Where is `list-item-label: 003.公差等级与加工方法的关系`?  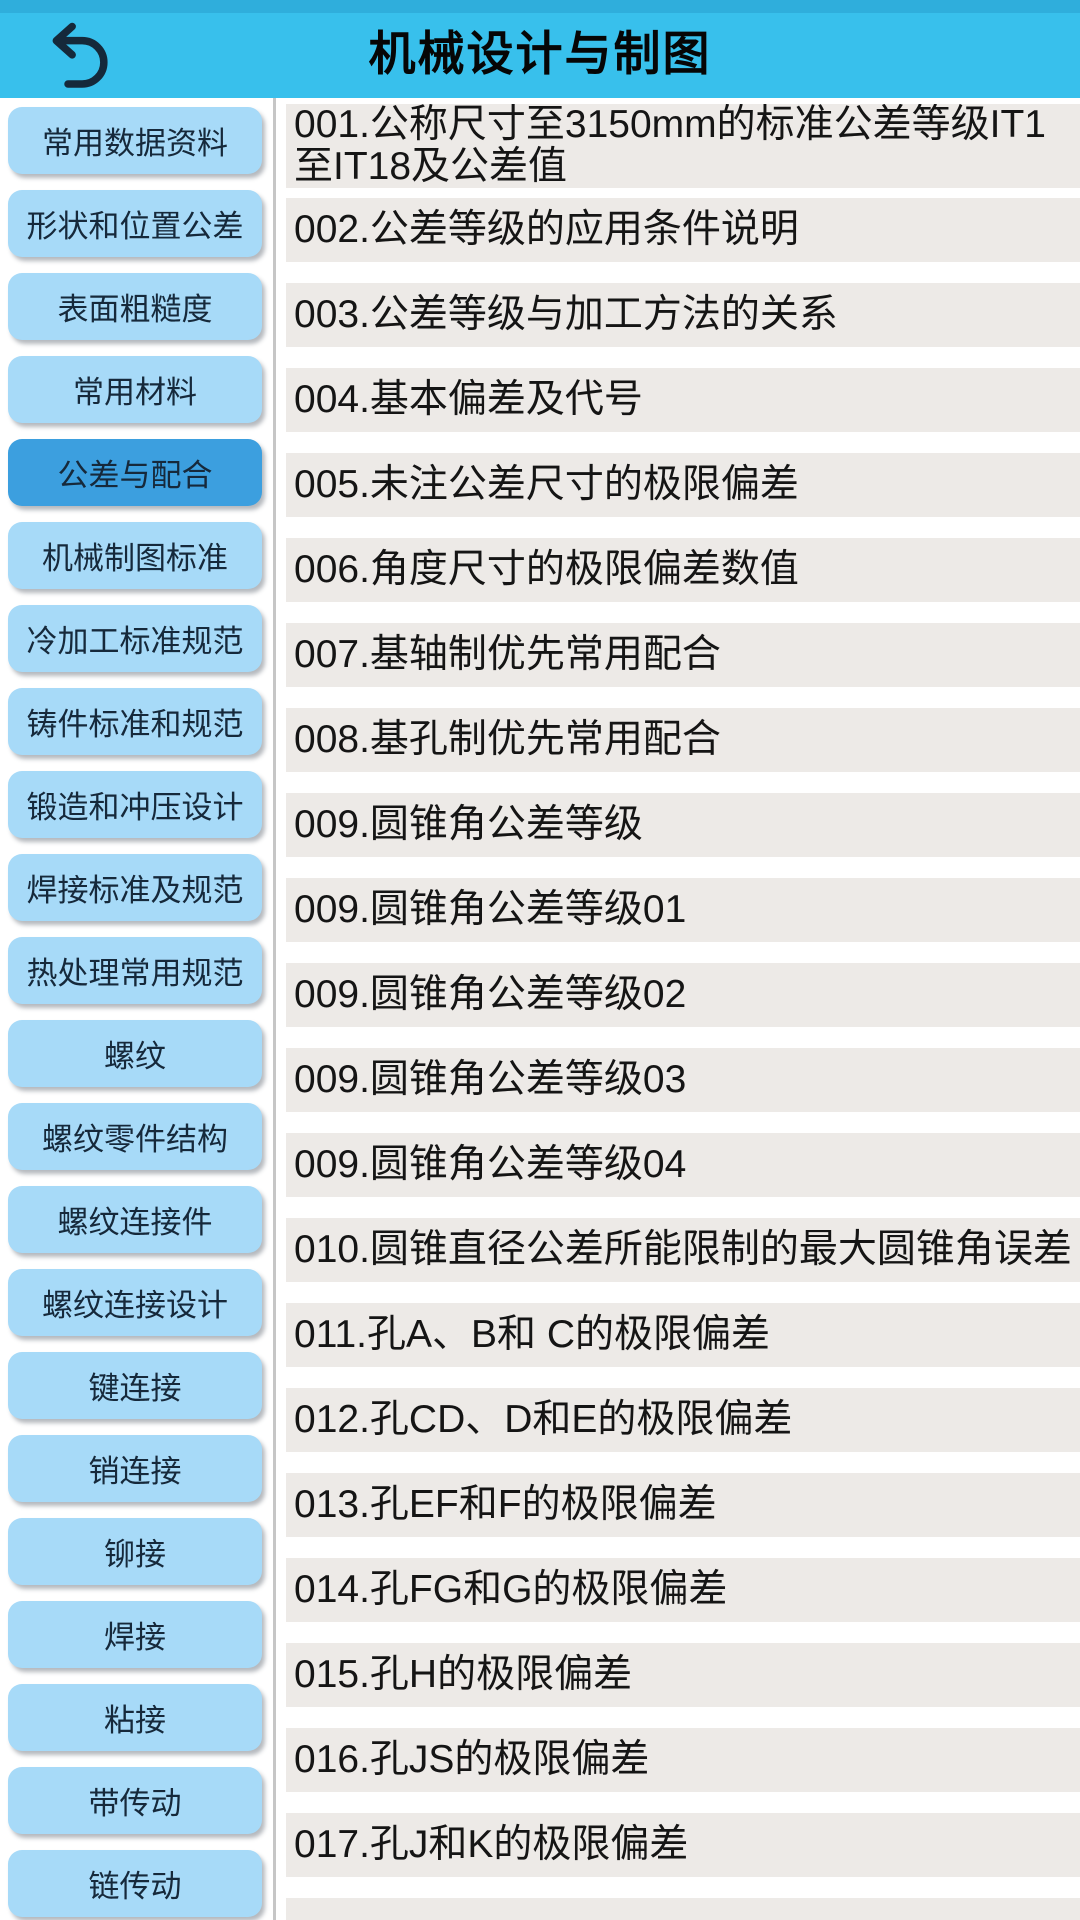 list-item-label: 003.公差等级与加工方法的关系 is located at coordinates (566, 314).